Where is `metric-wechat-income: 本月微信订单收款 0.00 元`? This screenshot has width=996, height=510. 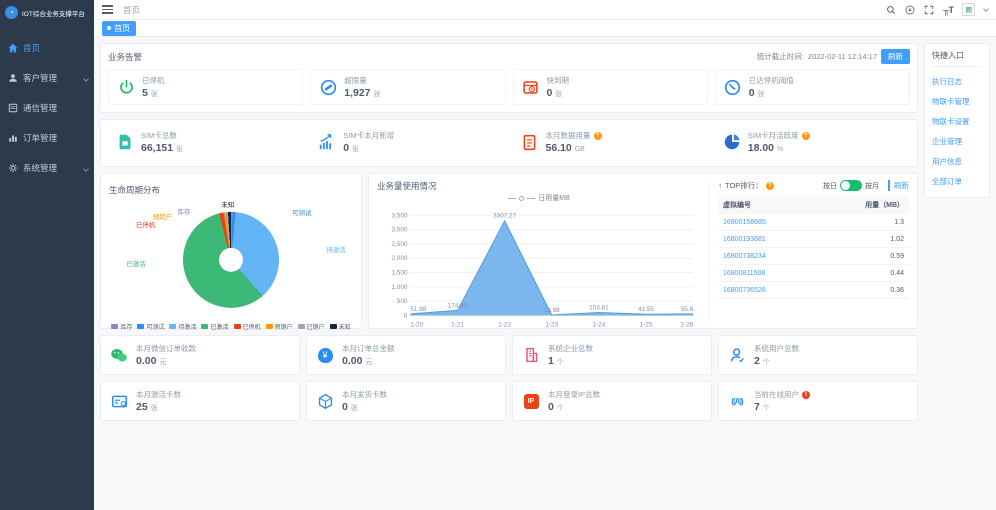
metric-wechat-income: 本月微信订单收款 0.00 元 is located at coordinates (200, 355).